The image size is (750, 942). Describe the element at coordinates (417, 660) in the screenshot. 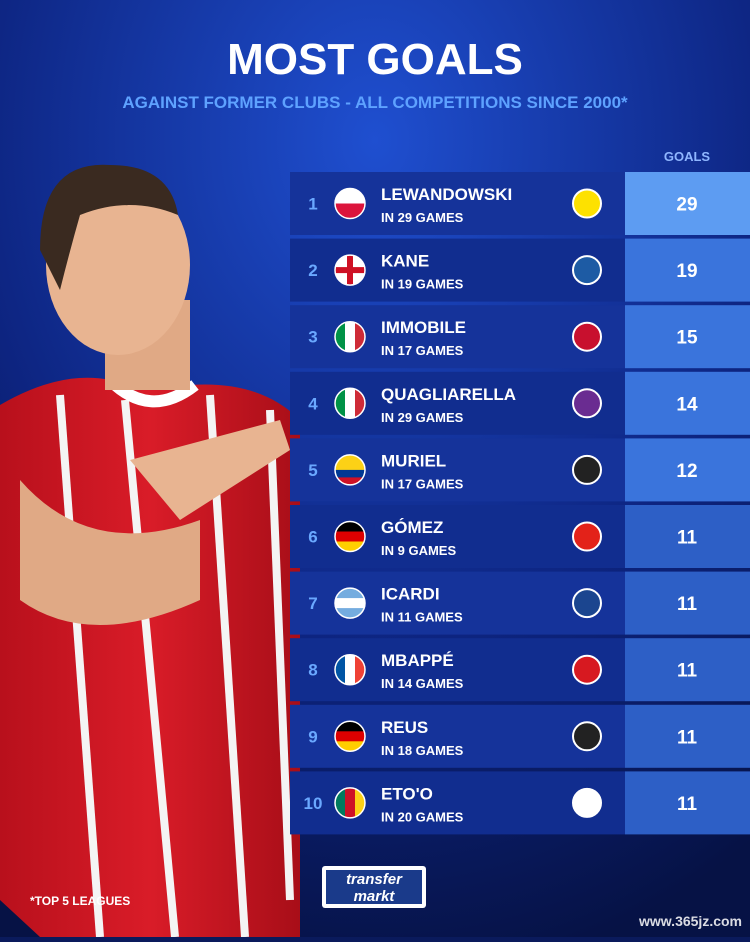

I see `player-name: MBAPPÉ` at that location.